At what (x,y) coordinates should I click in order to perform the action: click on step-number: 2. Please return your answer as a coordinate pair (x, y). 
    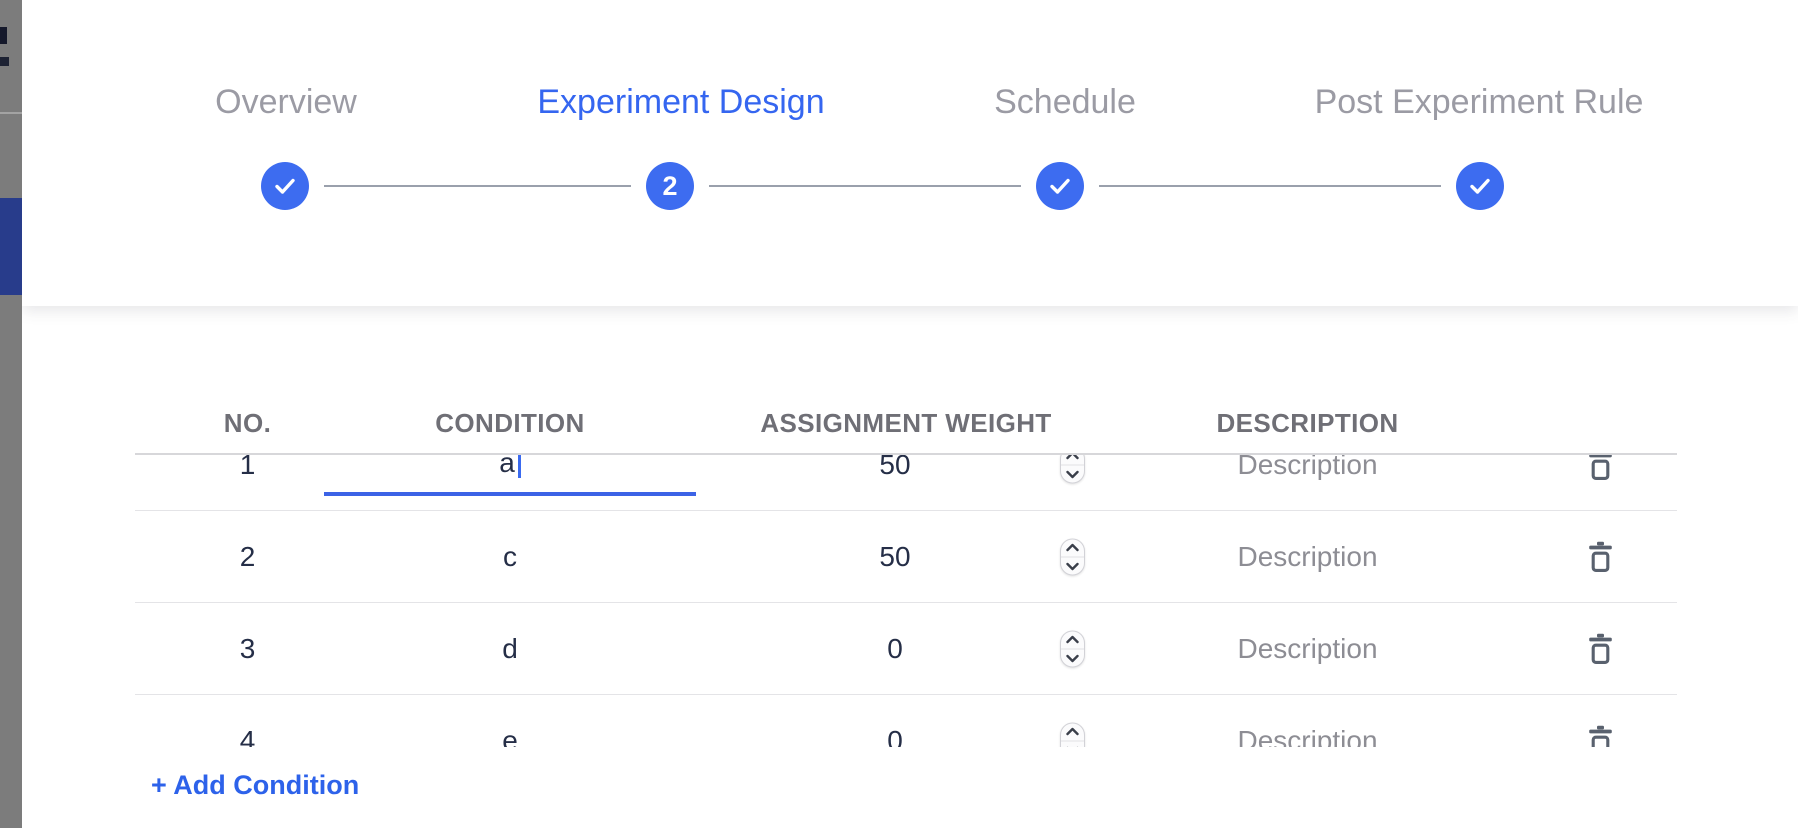
    Looking at the image, I should click on (670, 185).